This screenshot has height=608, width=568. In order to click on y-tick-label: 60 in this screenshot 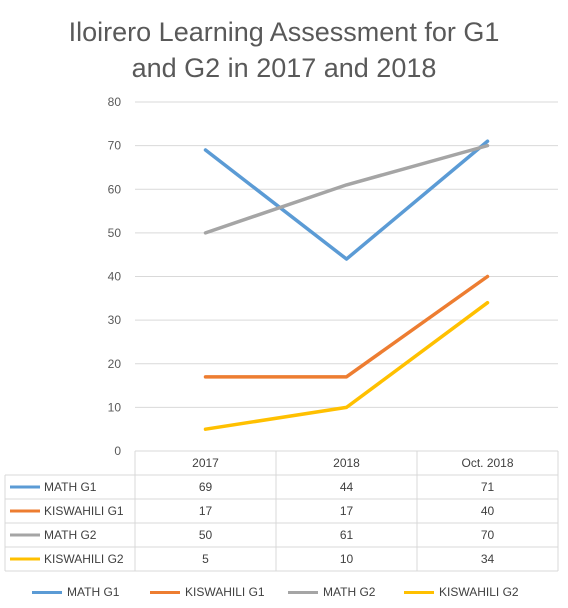, I will do `click(115, 189)`.